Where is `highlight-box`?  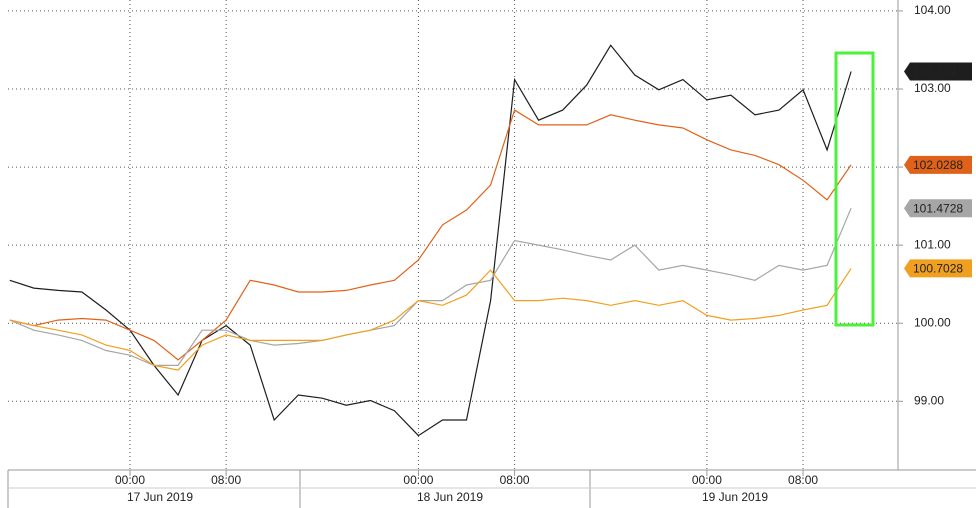
highlight-box is located at coordinates (854, 189).